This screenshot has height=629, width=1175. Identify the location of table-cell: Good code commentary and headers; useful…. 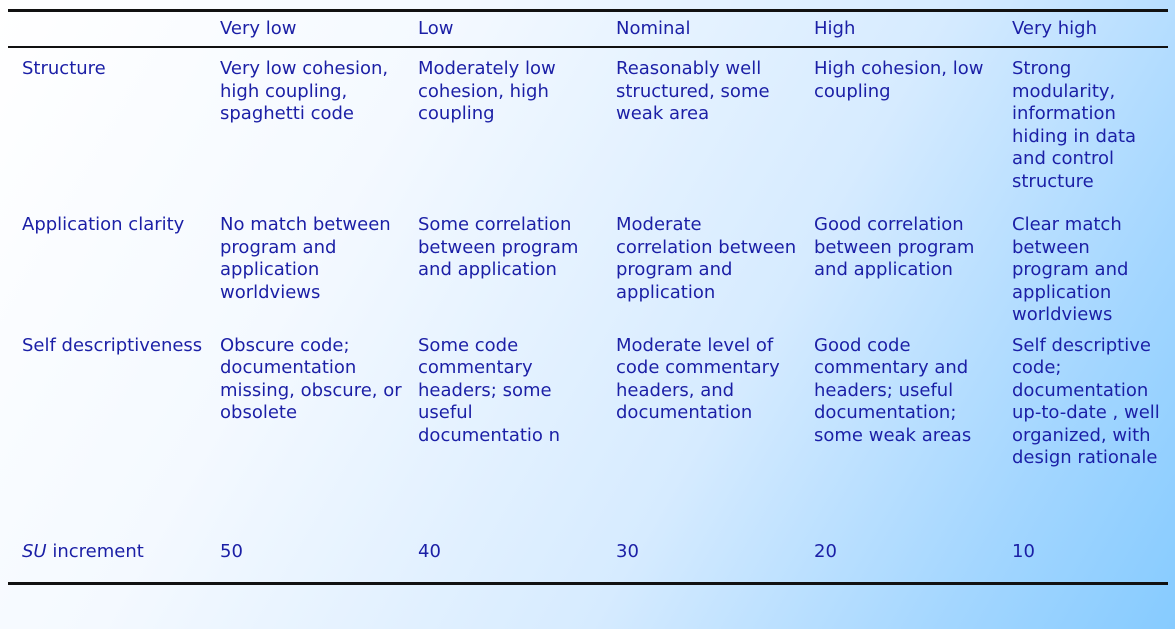
(893, 390).